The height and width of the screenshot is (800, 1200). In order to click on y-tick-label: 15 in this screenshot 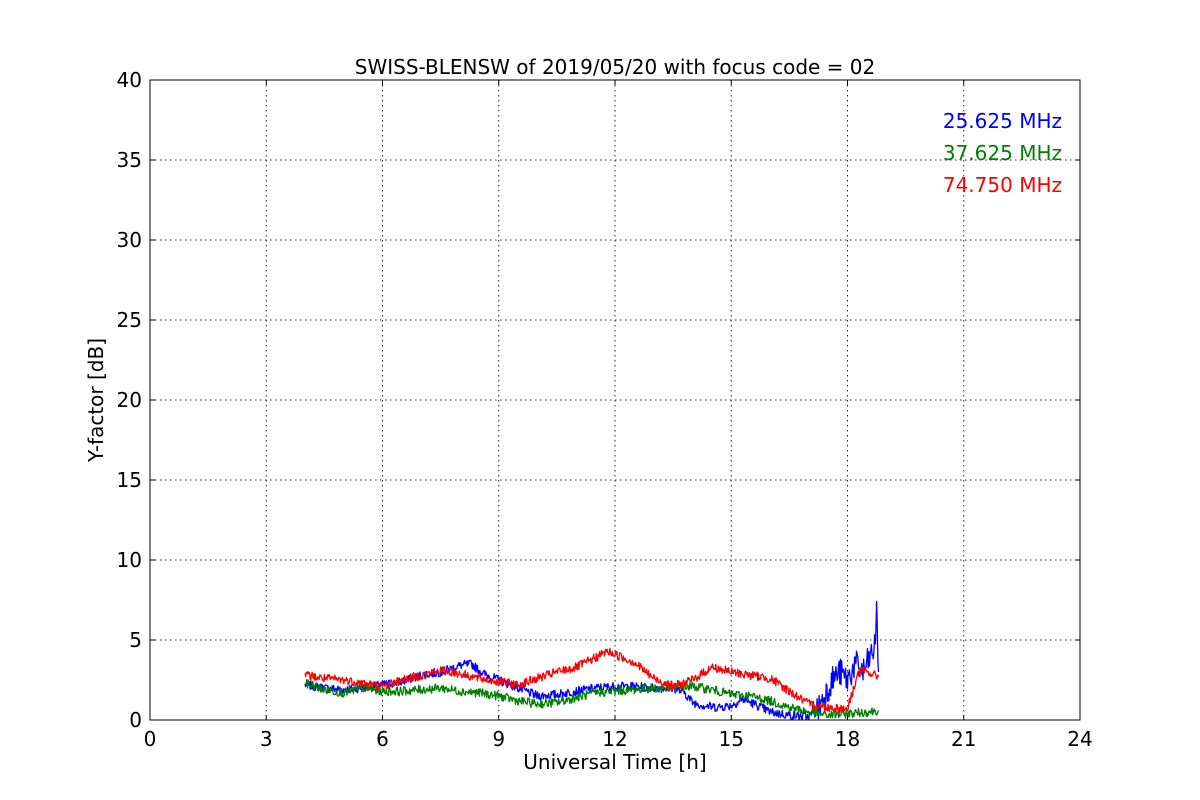, I will do `click(129, 480)`.